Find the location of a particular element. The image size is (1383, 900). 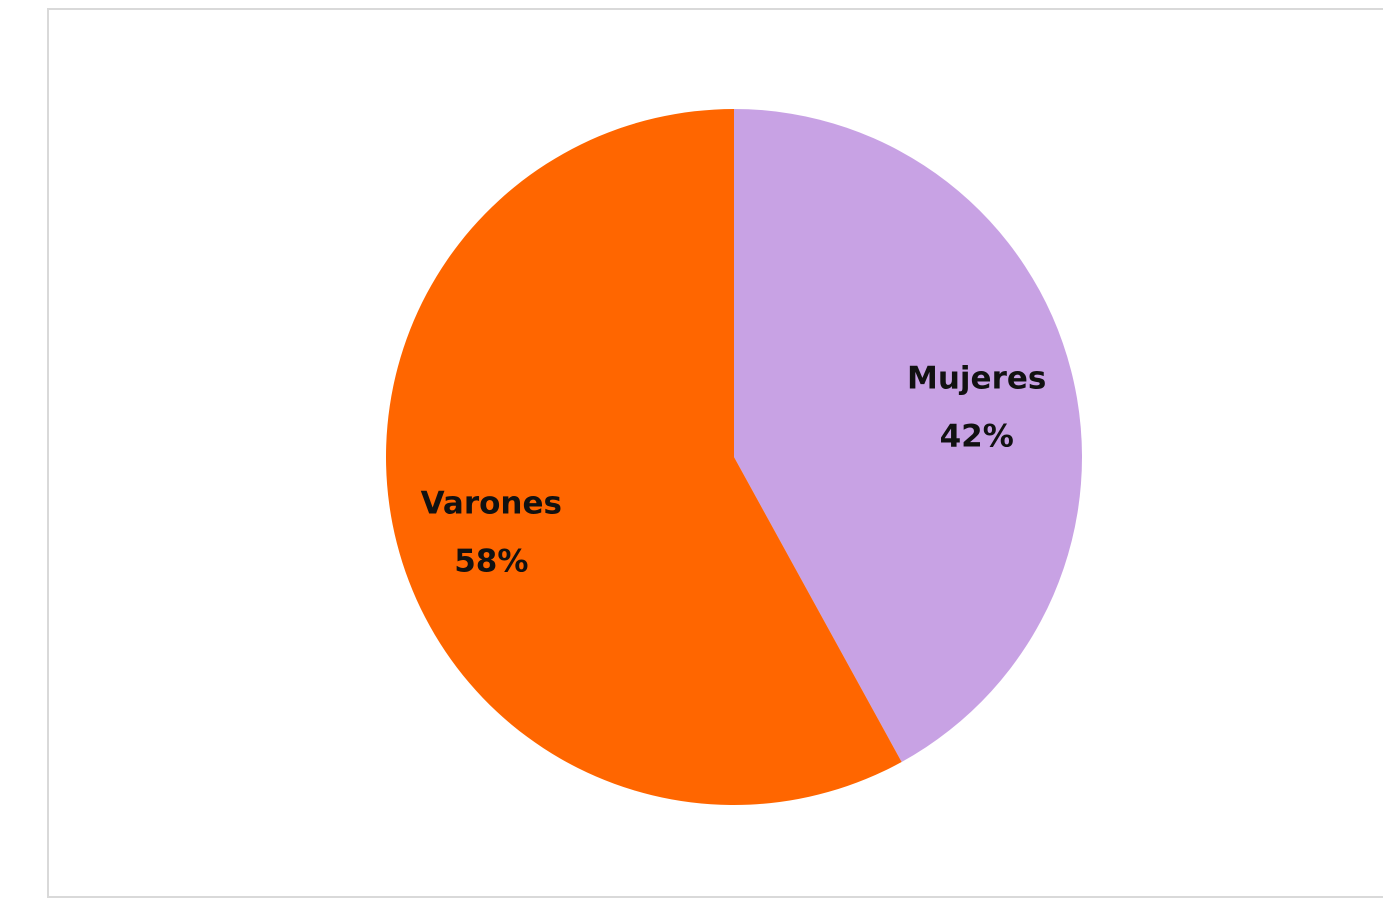

slice-value-mujeres: 42% is located at coordinates (977, 437).